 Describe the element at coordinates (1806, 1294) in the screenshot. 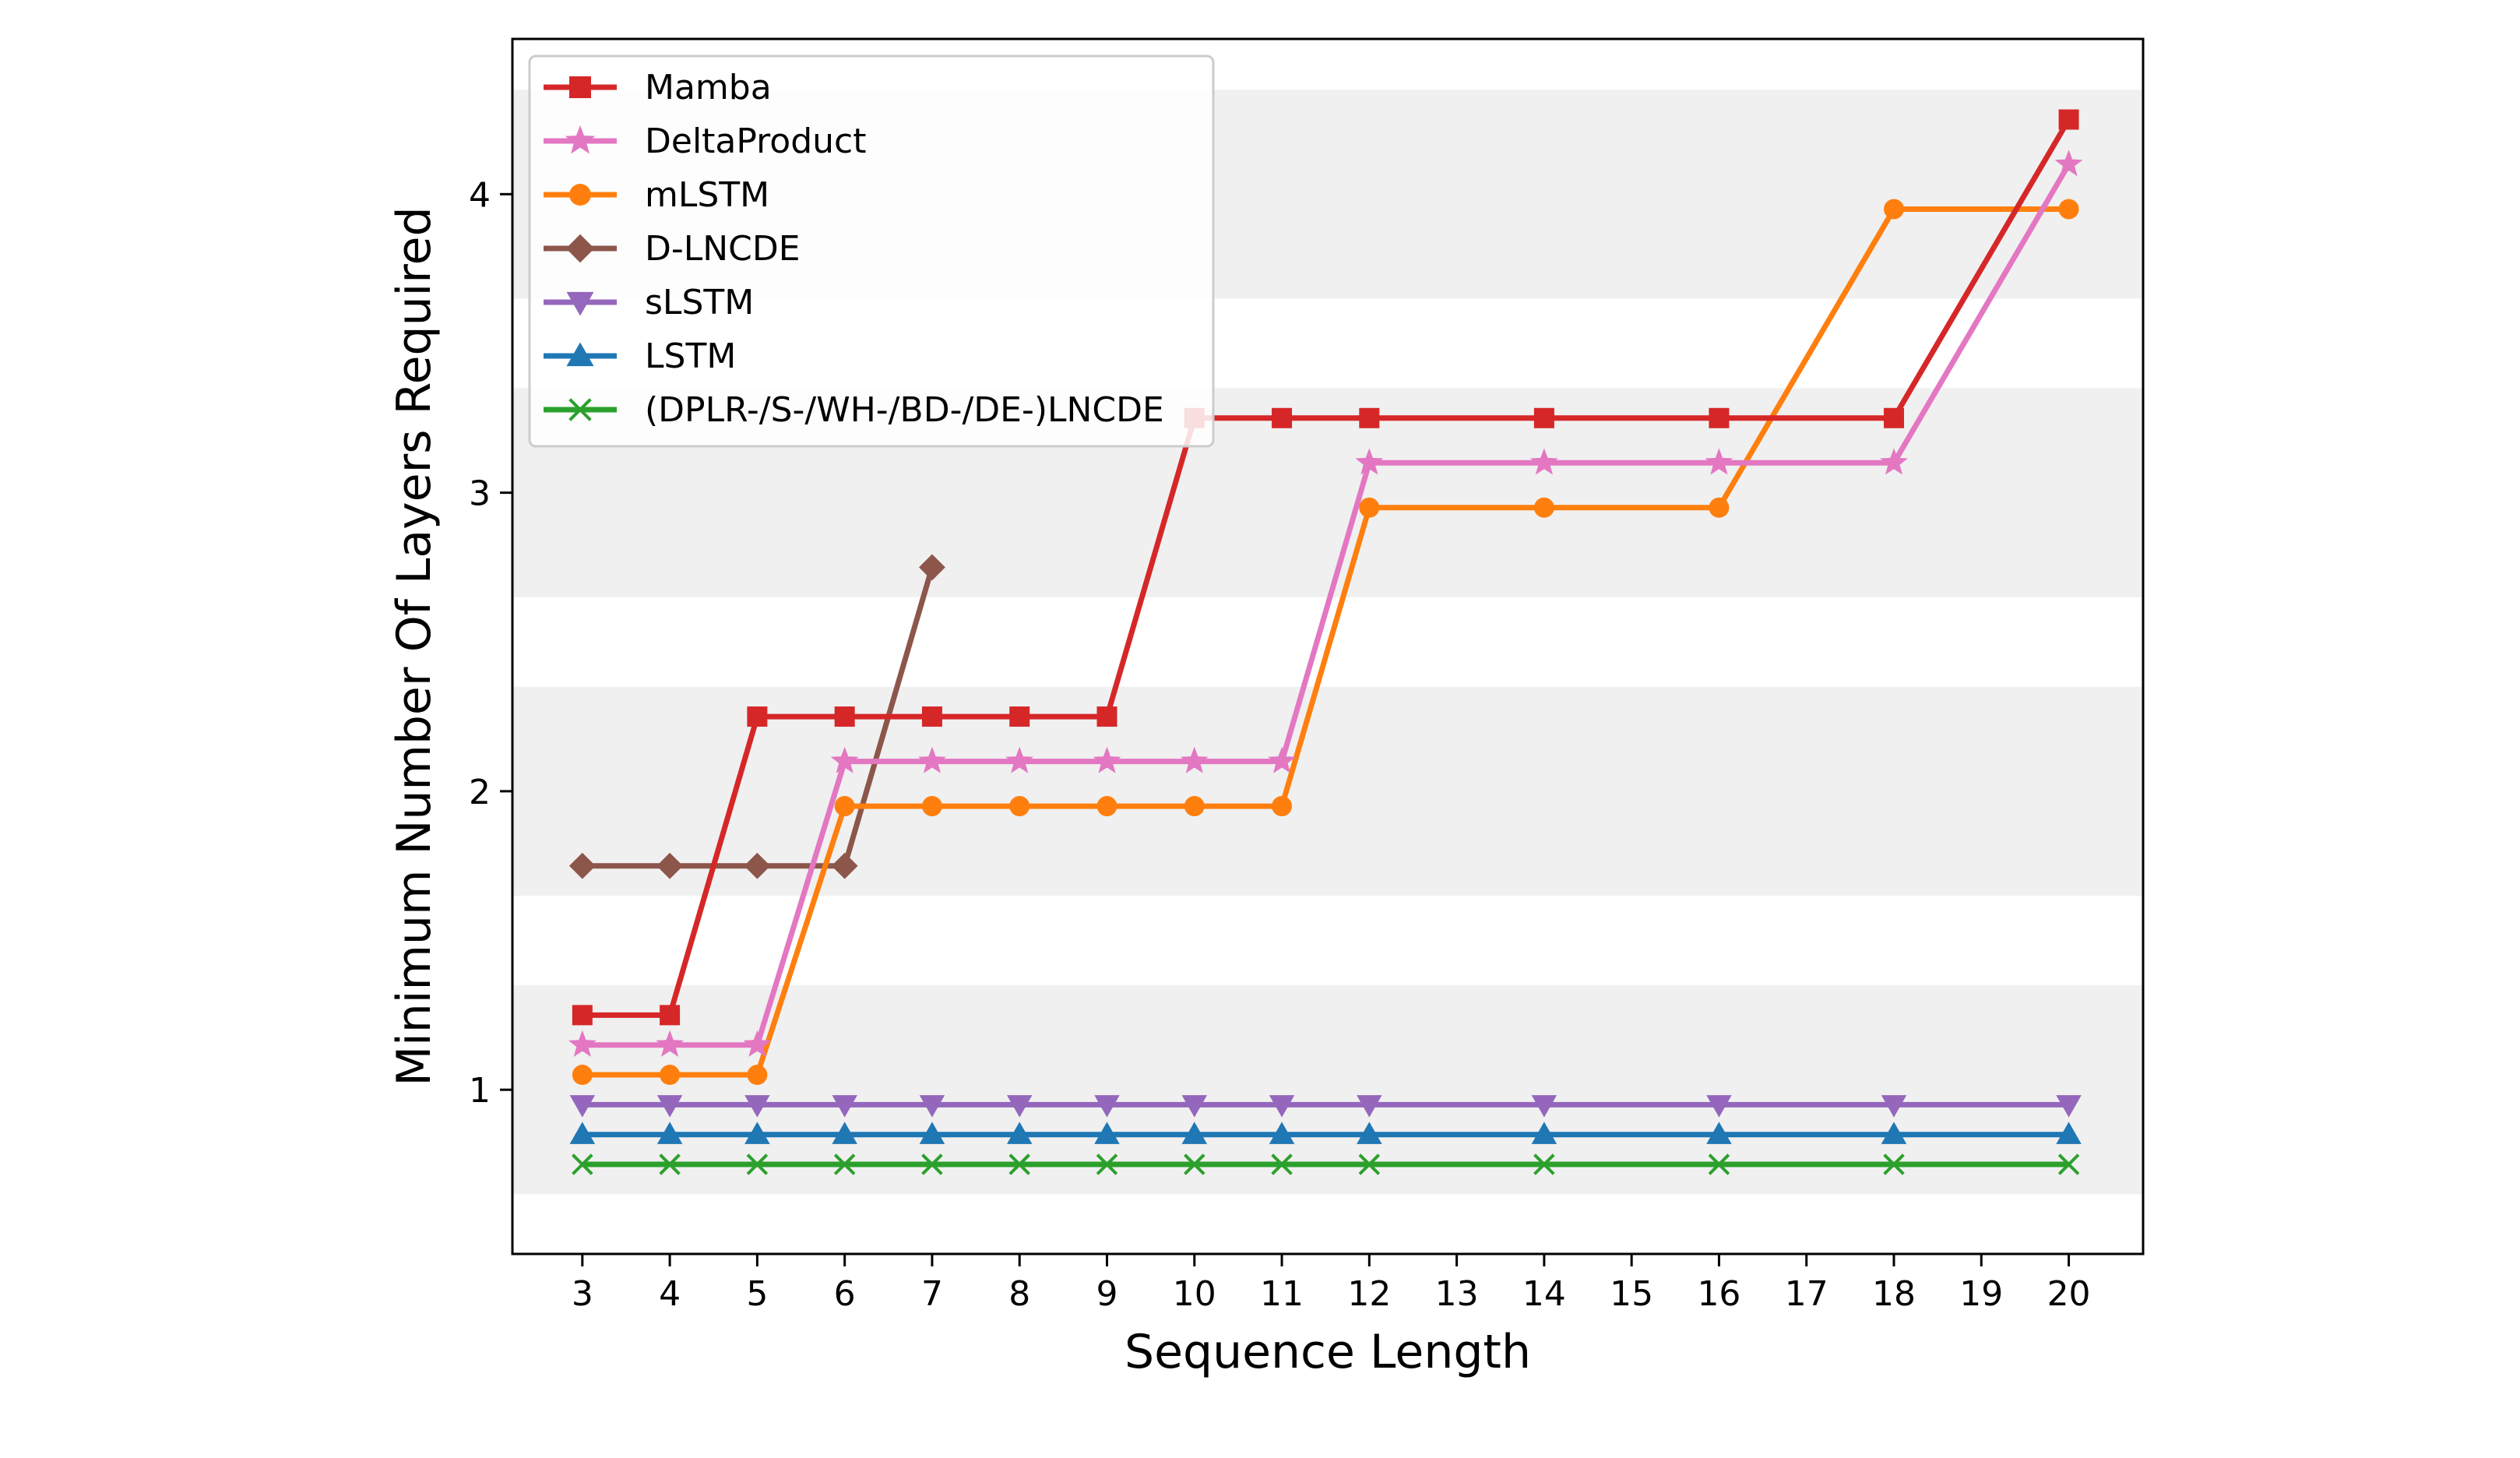

I see `x-tick-label: 17` at that location.